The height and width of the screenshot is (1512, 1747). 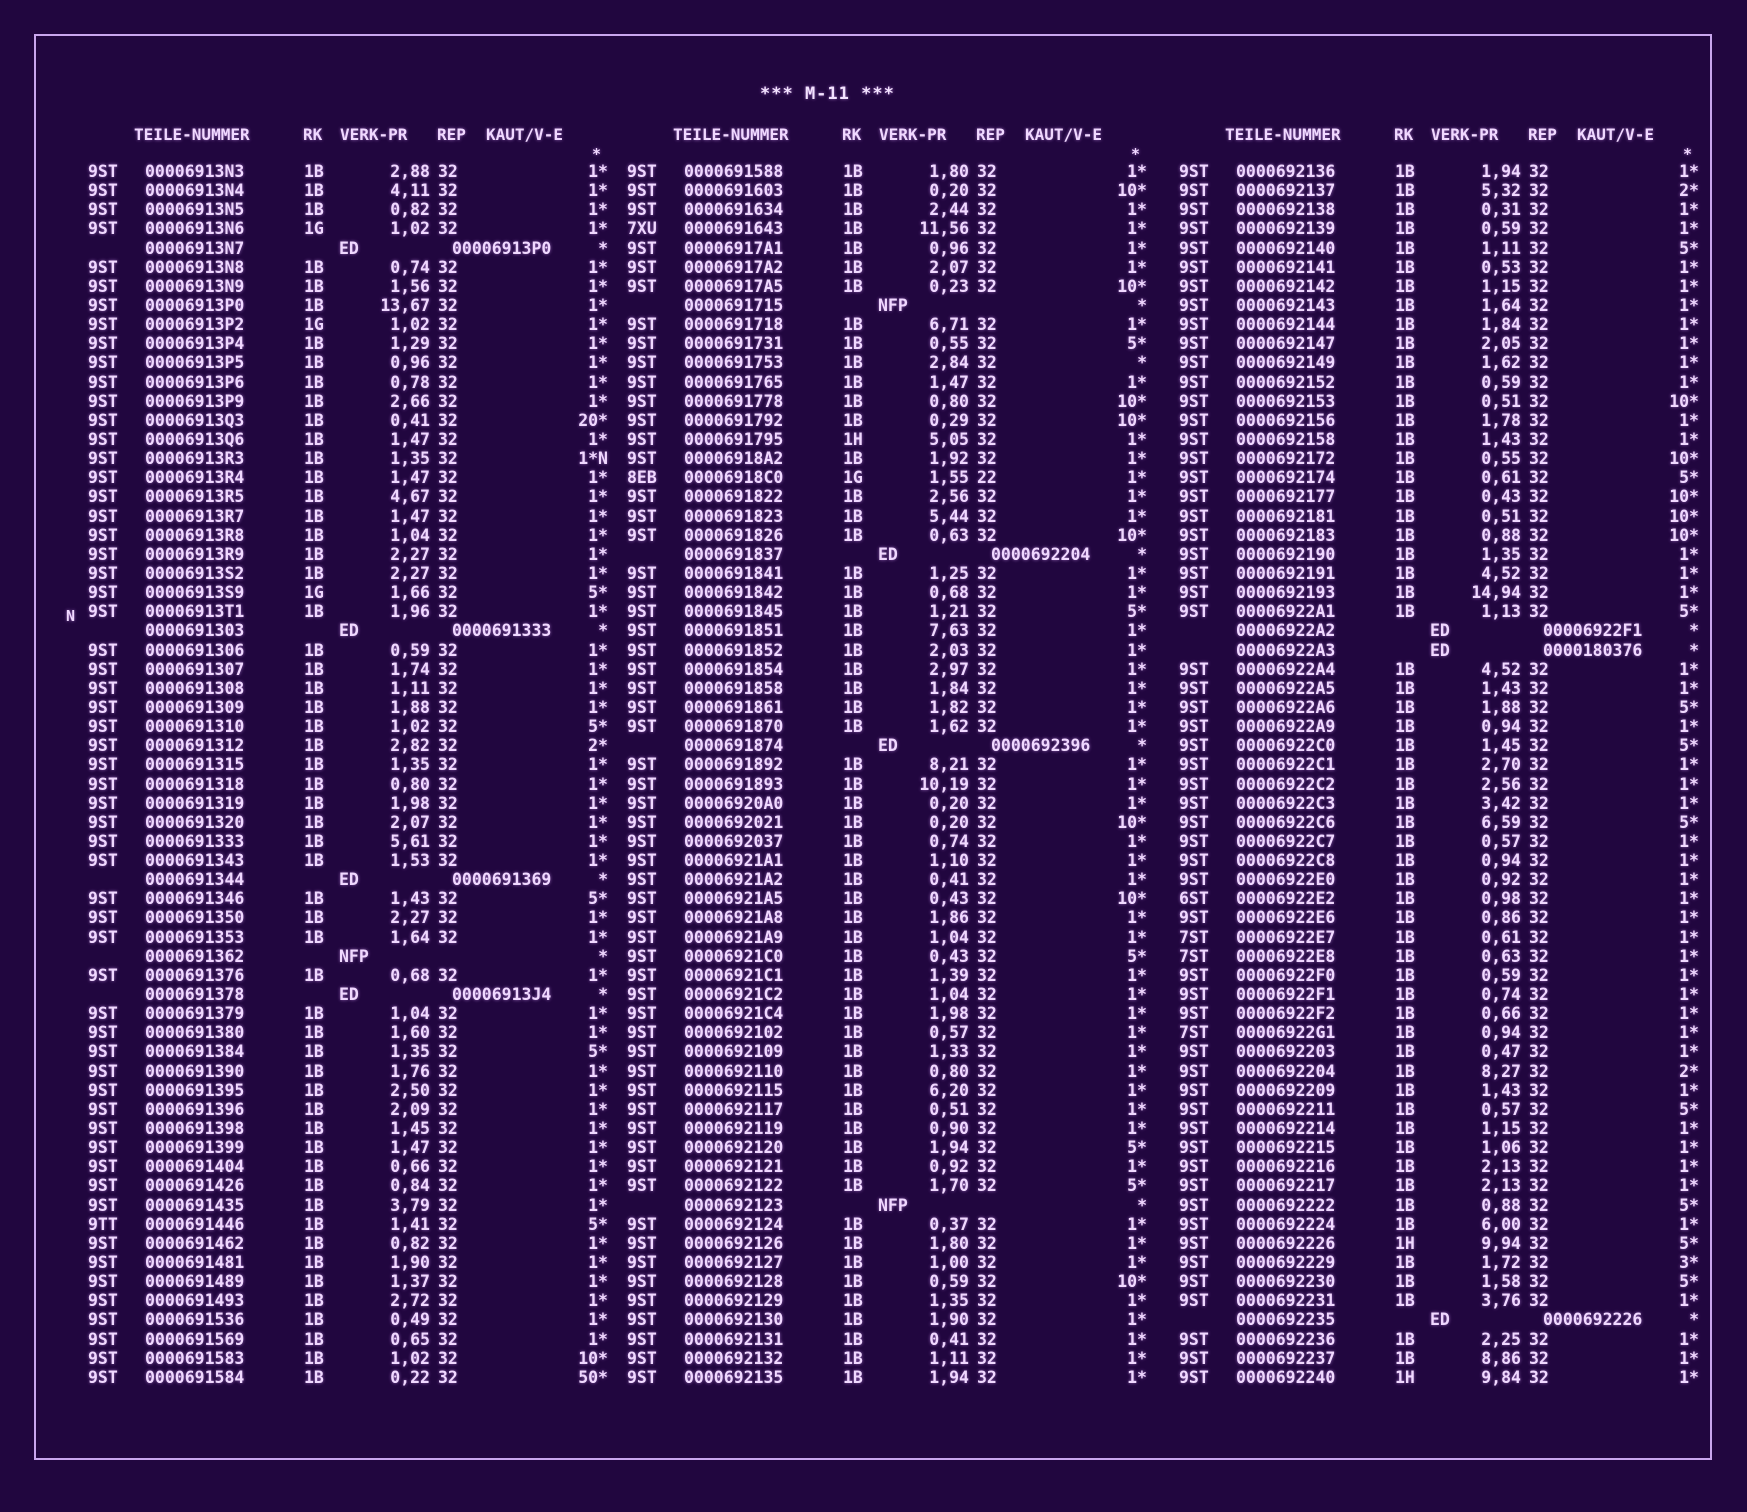 I want to click on part-number: 00006922C2, so click(x=1286, y=784).